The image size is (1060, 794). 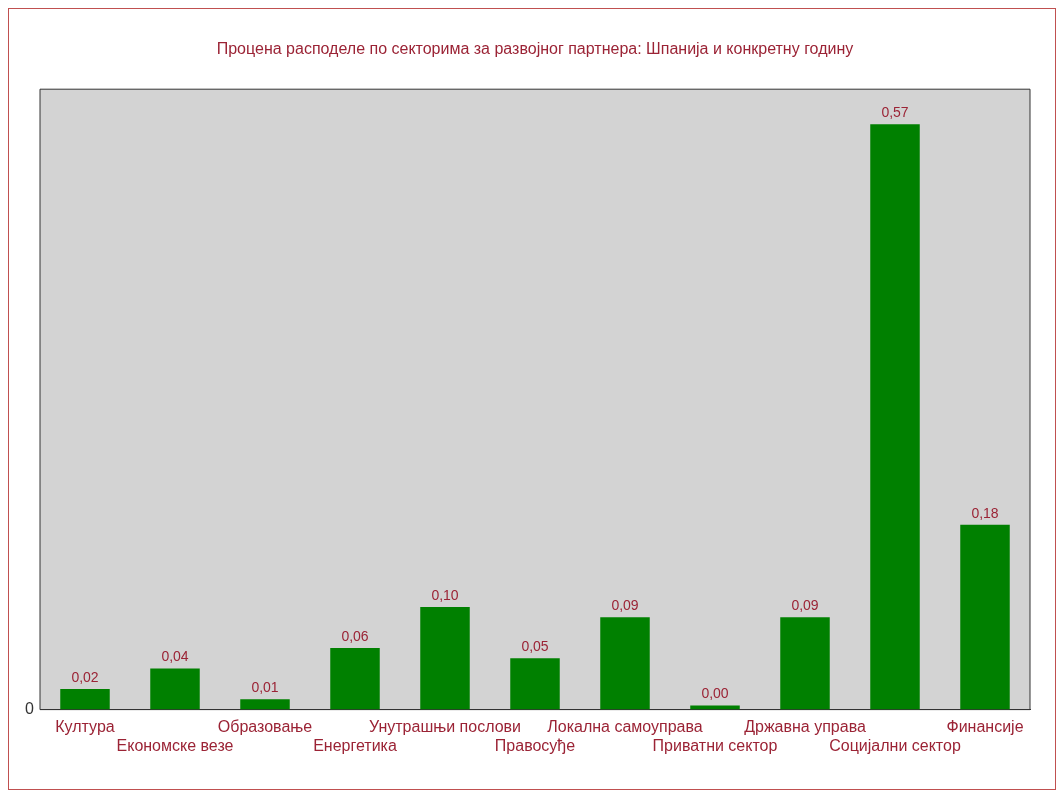 I want to click on x-tick-label: Култура, so click(x=85, y=726).